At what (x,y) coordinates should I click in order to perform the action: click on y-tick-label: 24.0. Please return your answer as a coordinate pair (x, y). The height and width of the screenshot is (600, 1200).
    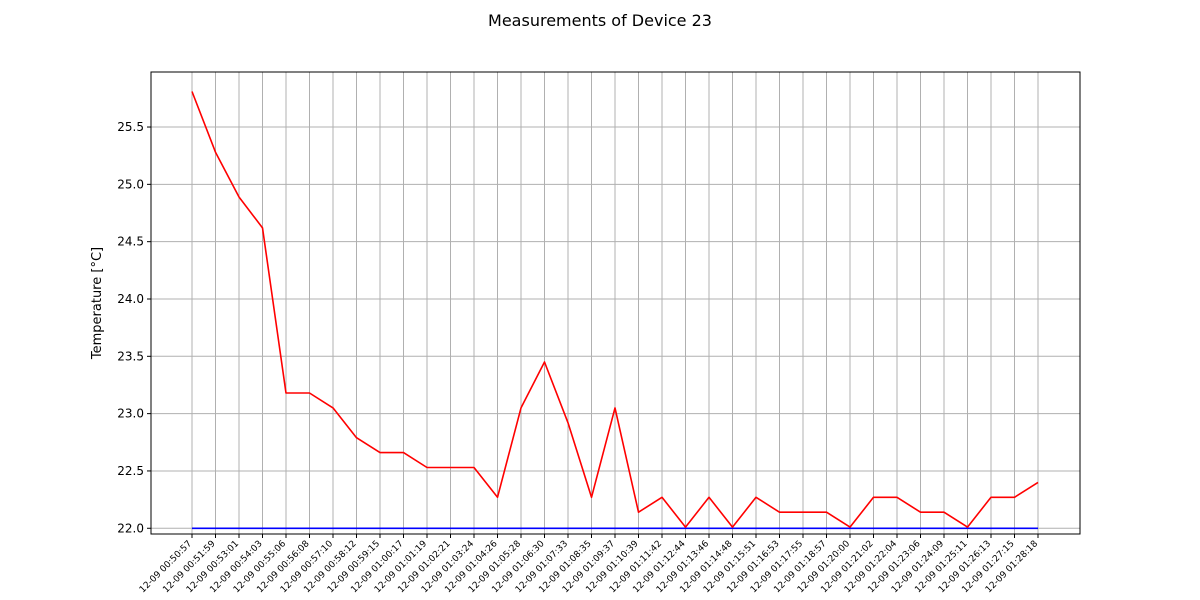
    Looking at the image, I should click on (130, 299).